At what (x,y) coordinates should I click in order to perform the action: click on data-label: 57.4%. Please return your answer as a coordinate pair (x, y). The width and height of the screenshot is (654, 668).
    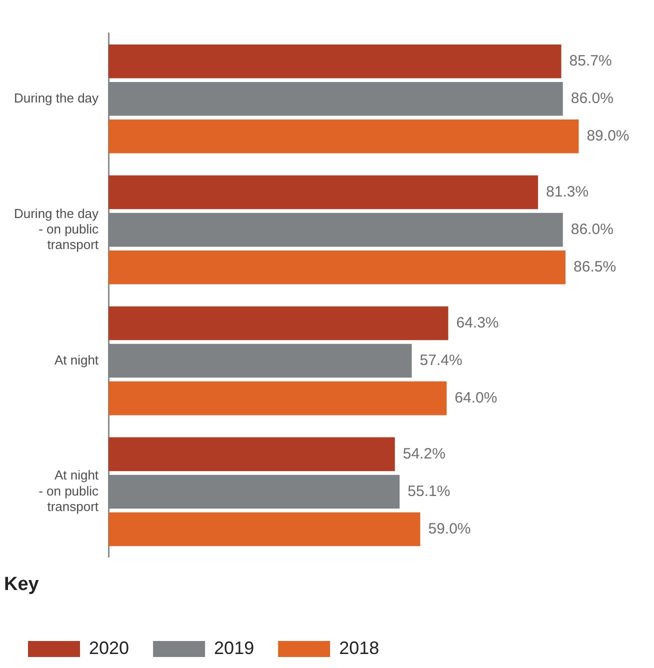
    Looking at the image, I should click on (441, 360).